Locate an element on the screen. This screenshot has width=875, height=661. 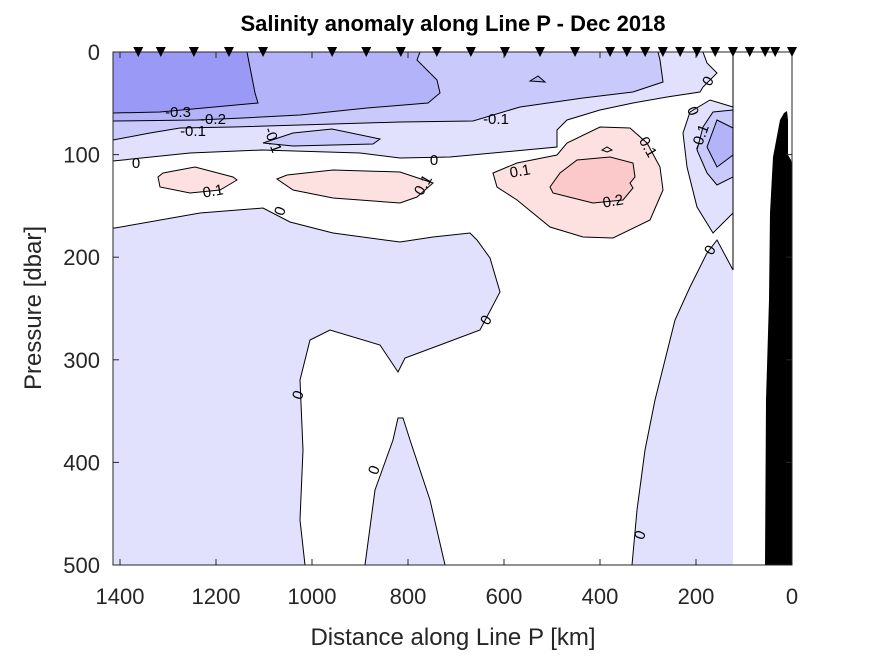
x-tick-label: 1400 is located at coordinates (120, 596).